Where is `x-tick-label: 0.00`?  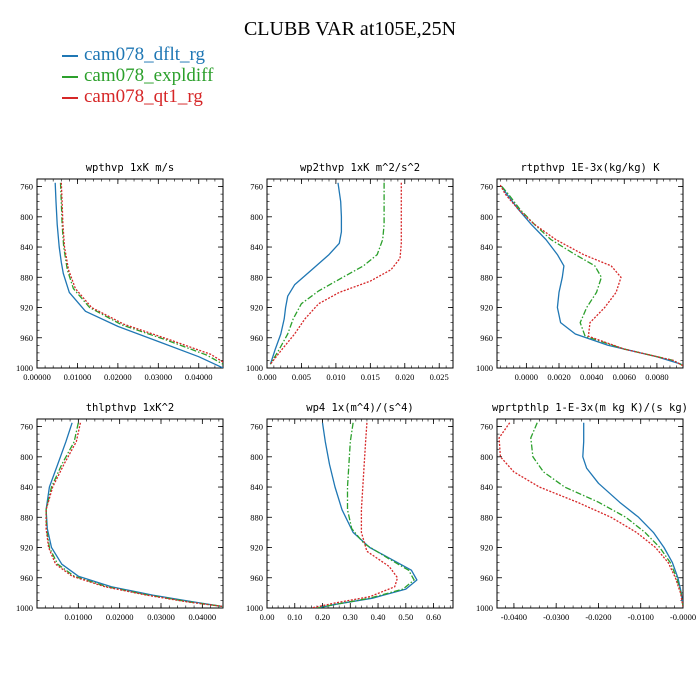
x-tick-label: 0.00 is located at coordinates (267, 617).